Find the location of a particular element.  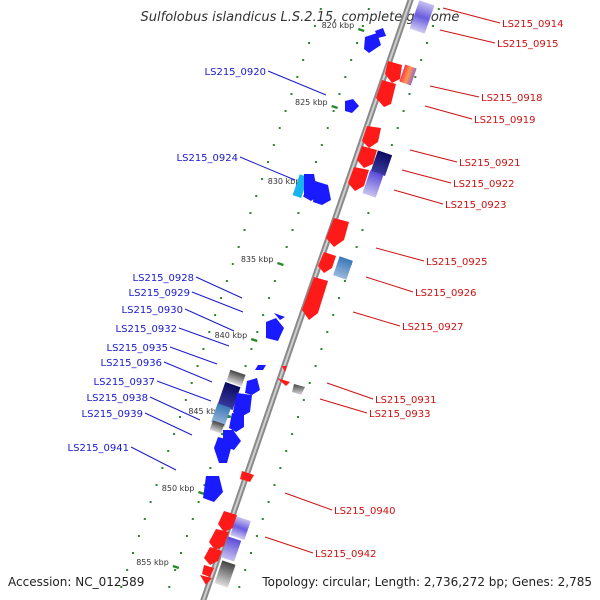

kbp-tick-label: 835 kbp is located at coordinates (257, 259).